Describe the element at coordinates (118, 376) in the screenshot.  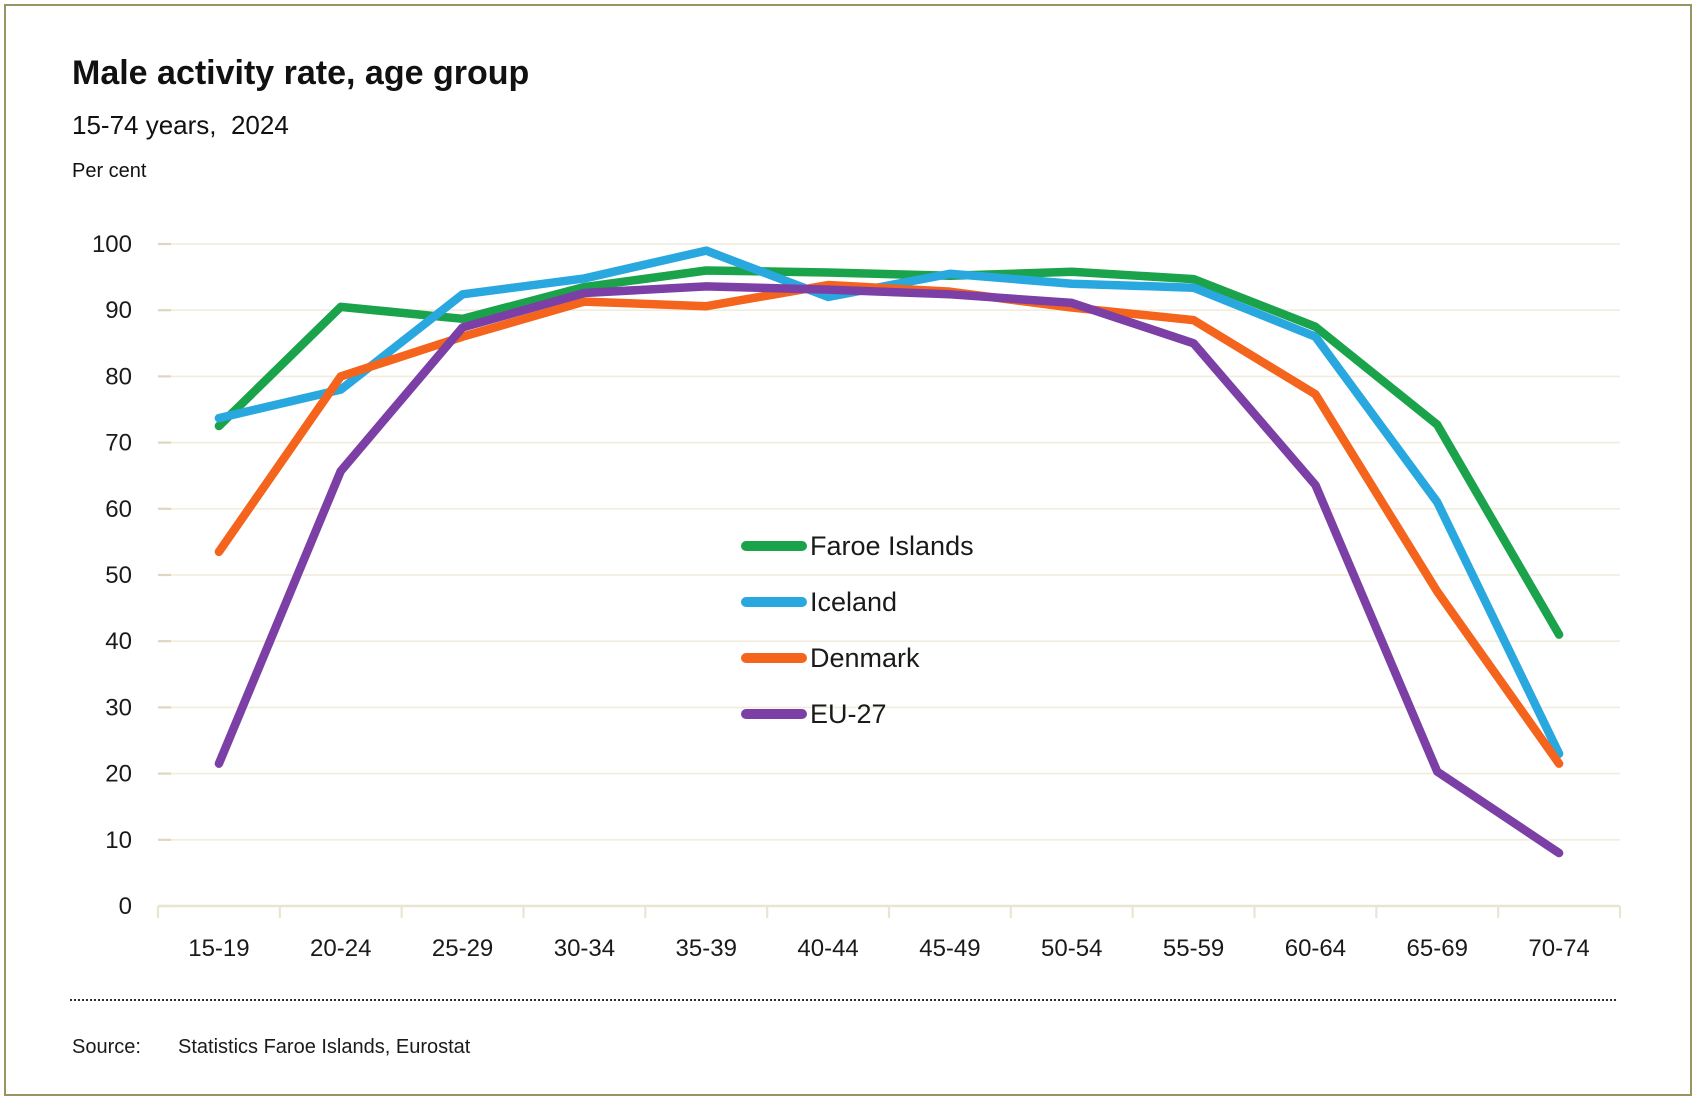
I see `y-tick-label: 80` at that location.